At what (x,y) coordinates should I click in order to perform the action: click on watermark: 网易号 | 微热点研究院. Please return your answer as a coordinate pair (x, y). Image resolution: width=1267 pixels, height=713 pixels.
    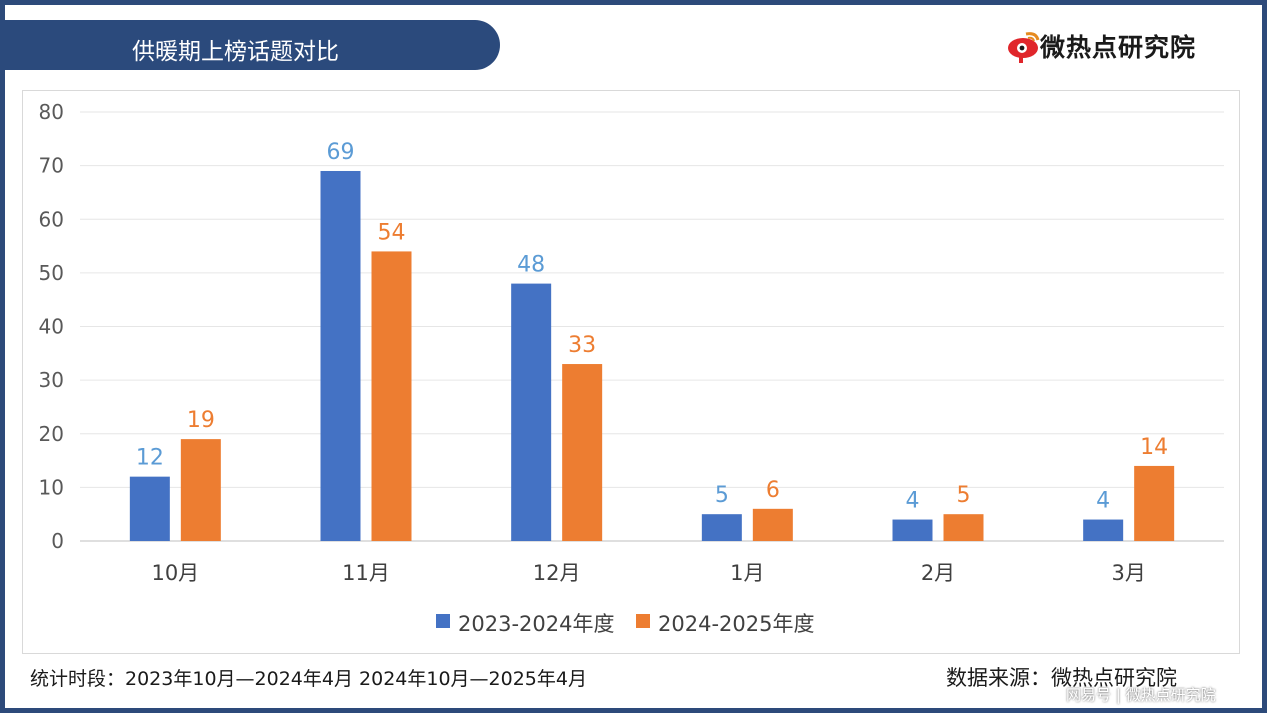
    Looking at the image, I should click on (1141, 695).